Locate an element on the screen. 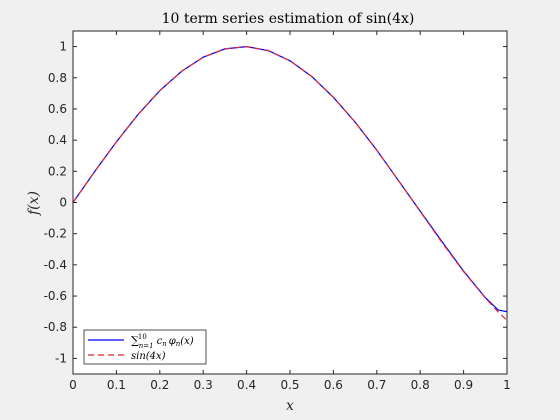  y-tick-label: -0.2 is located at coordinates (55, 234).